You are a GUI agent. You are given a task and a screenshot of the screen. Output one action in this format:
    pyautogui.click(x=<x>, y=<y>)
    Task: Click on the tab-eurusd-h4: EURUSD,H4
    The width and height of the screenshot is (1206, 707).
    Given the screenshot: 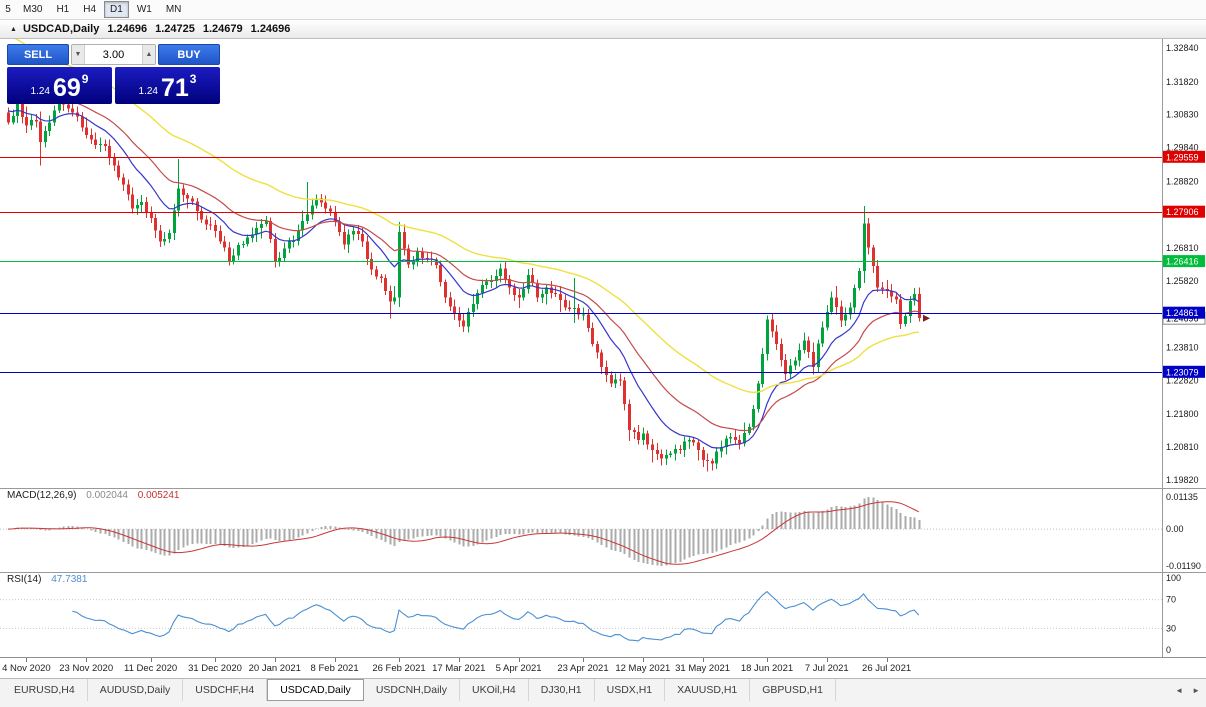 What is the action you would take?
    pyautogui.click(x=45, y=690)
    